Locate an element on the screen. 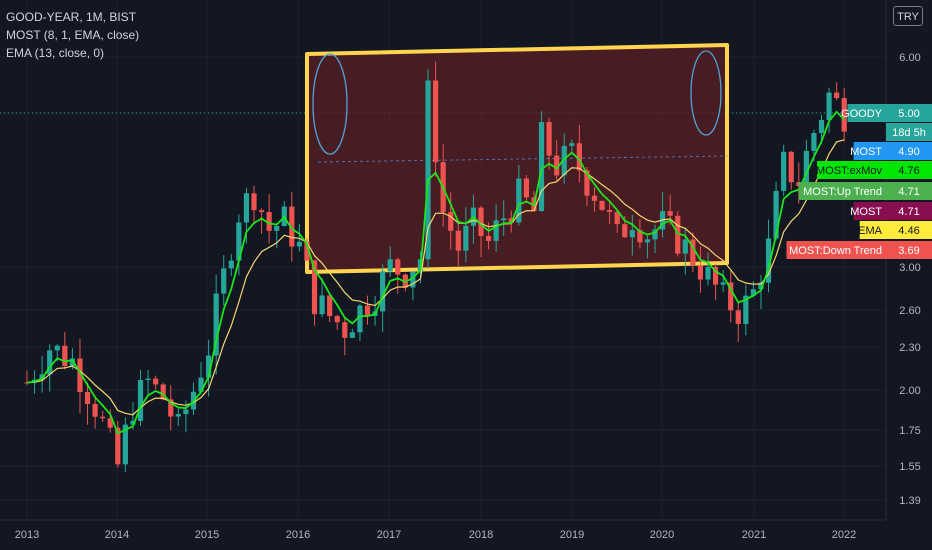 Image resolution: width=932 pixels, height=550 pixels. price-tag-label: MOST:exMov is located at coordinates (849, 171).